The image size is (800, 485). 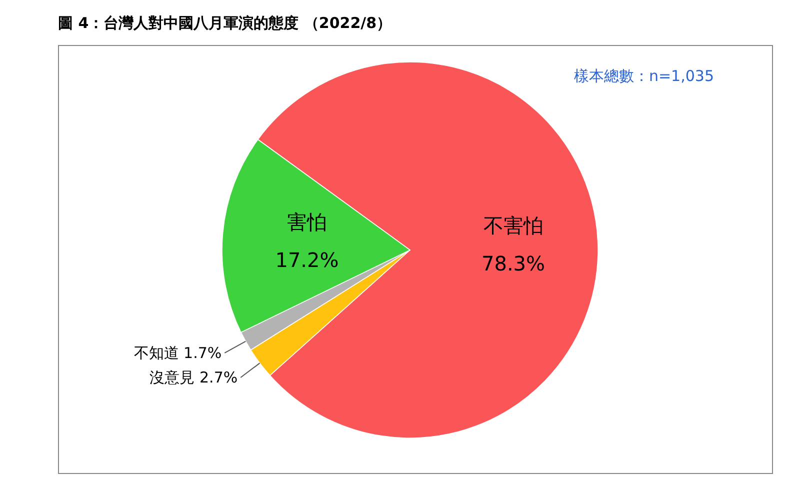 What do you see at coordinates (225, 23) in the screenshot?
I see `chart-title: 圖 4：台灣人對中國八月軍演的態度 （2022/8）` at bounding box center [225, 23].